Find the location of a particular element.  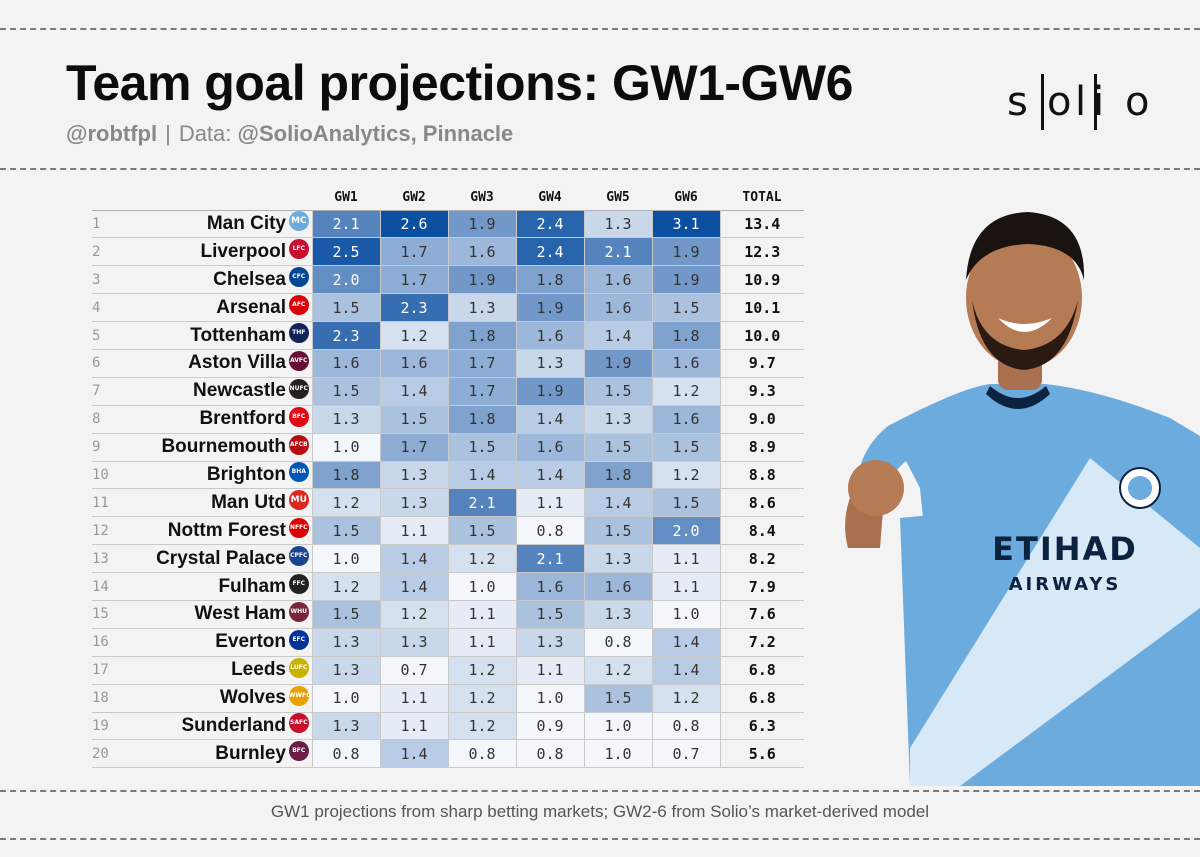

team-name: Chelsea is located at coordinates (211, 280).